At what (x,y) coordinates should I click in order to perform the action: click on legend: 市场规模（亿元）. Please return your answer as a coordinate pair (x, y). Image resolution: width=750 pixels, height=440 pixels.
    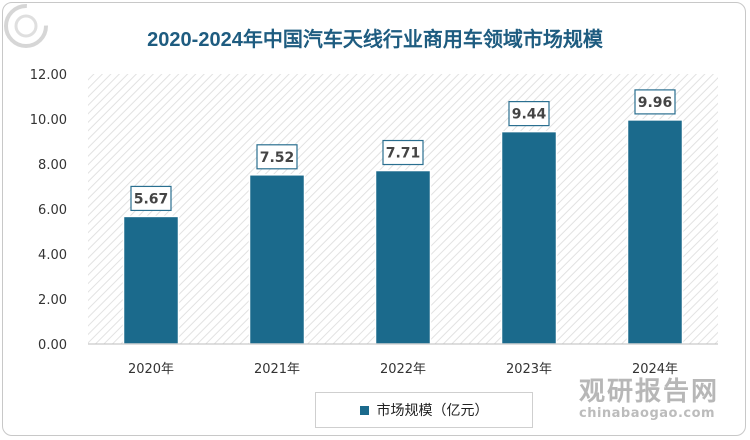
    Looking at the image, I should click on (424, 410).